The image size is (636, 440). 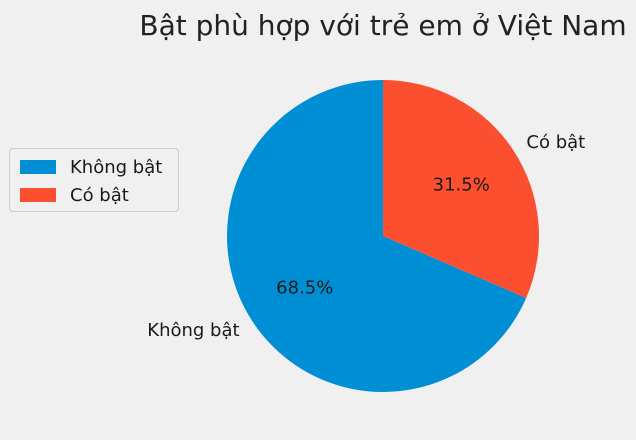 I want to click on legend-label: Có bật, so click(x=99, y=195).